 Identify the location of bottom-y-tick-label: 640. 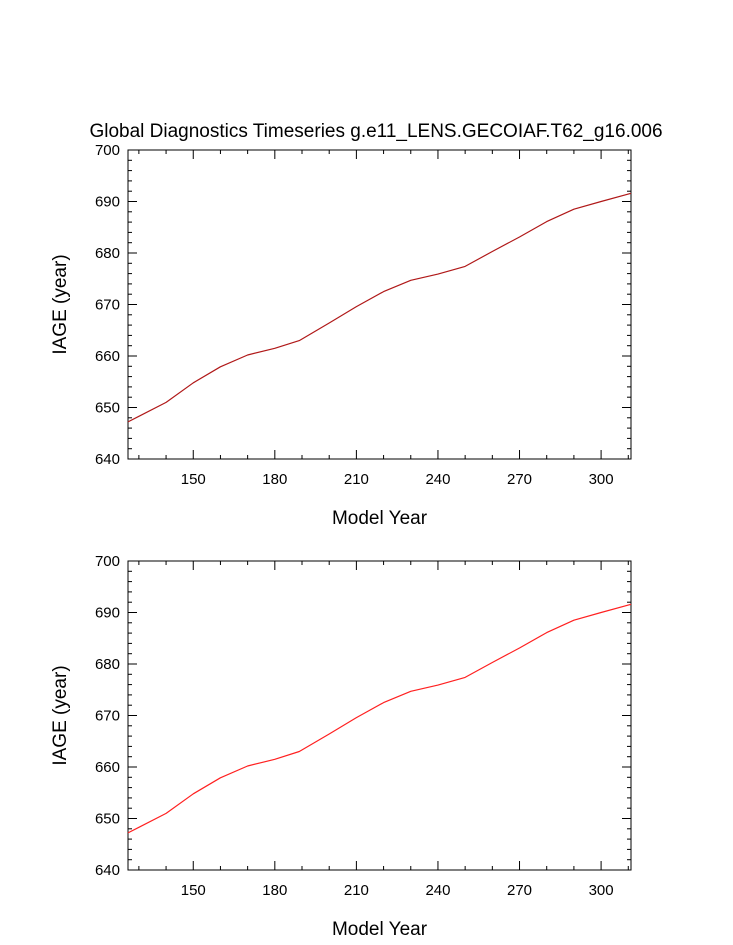
(107, 870).